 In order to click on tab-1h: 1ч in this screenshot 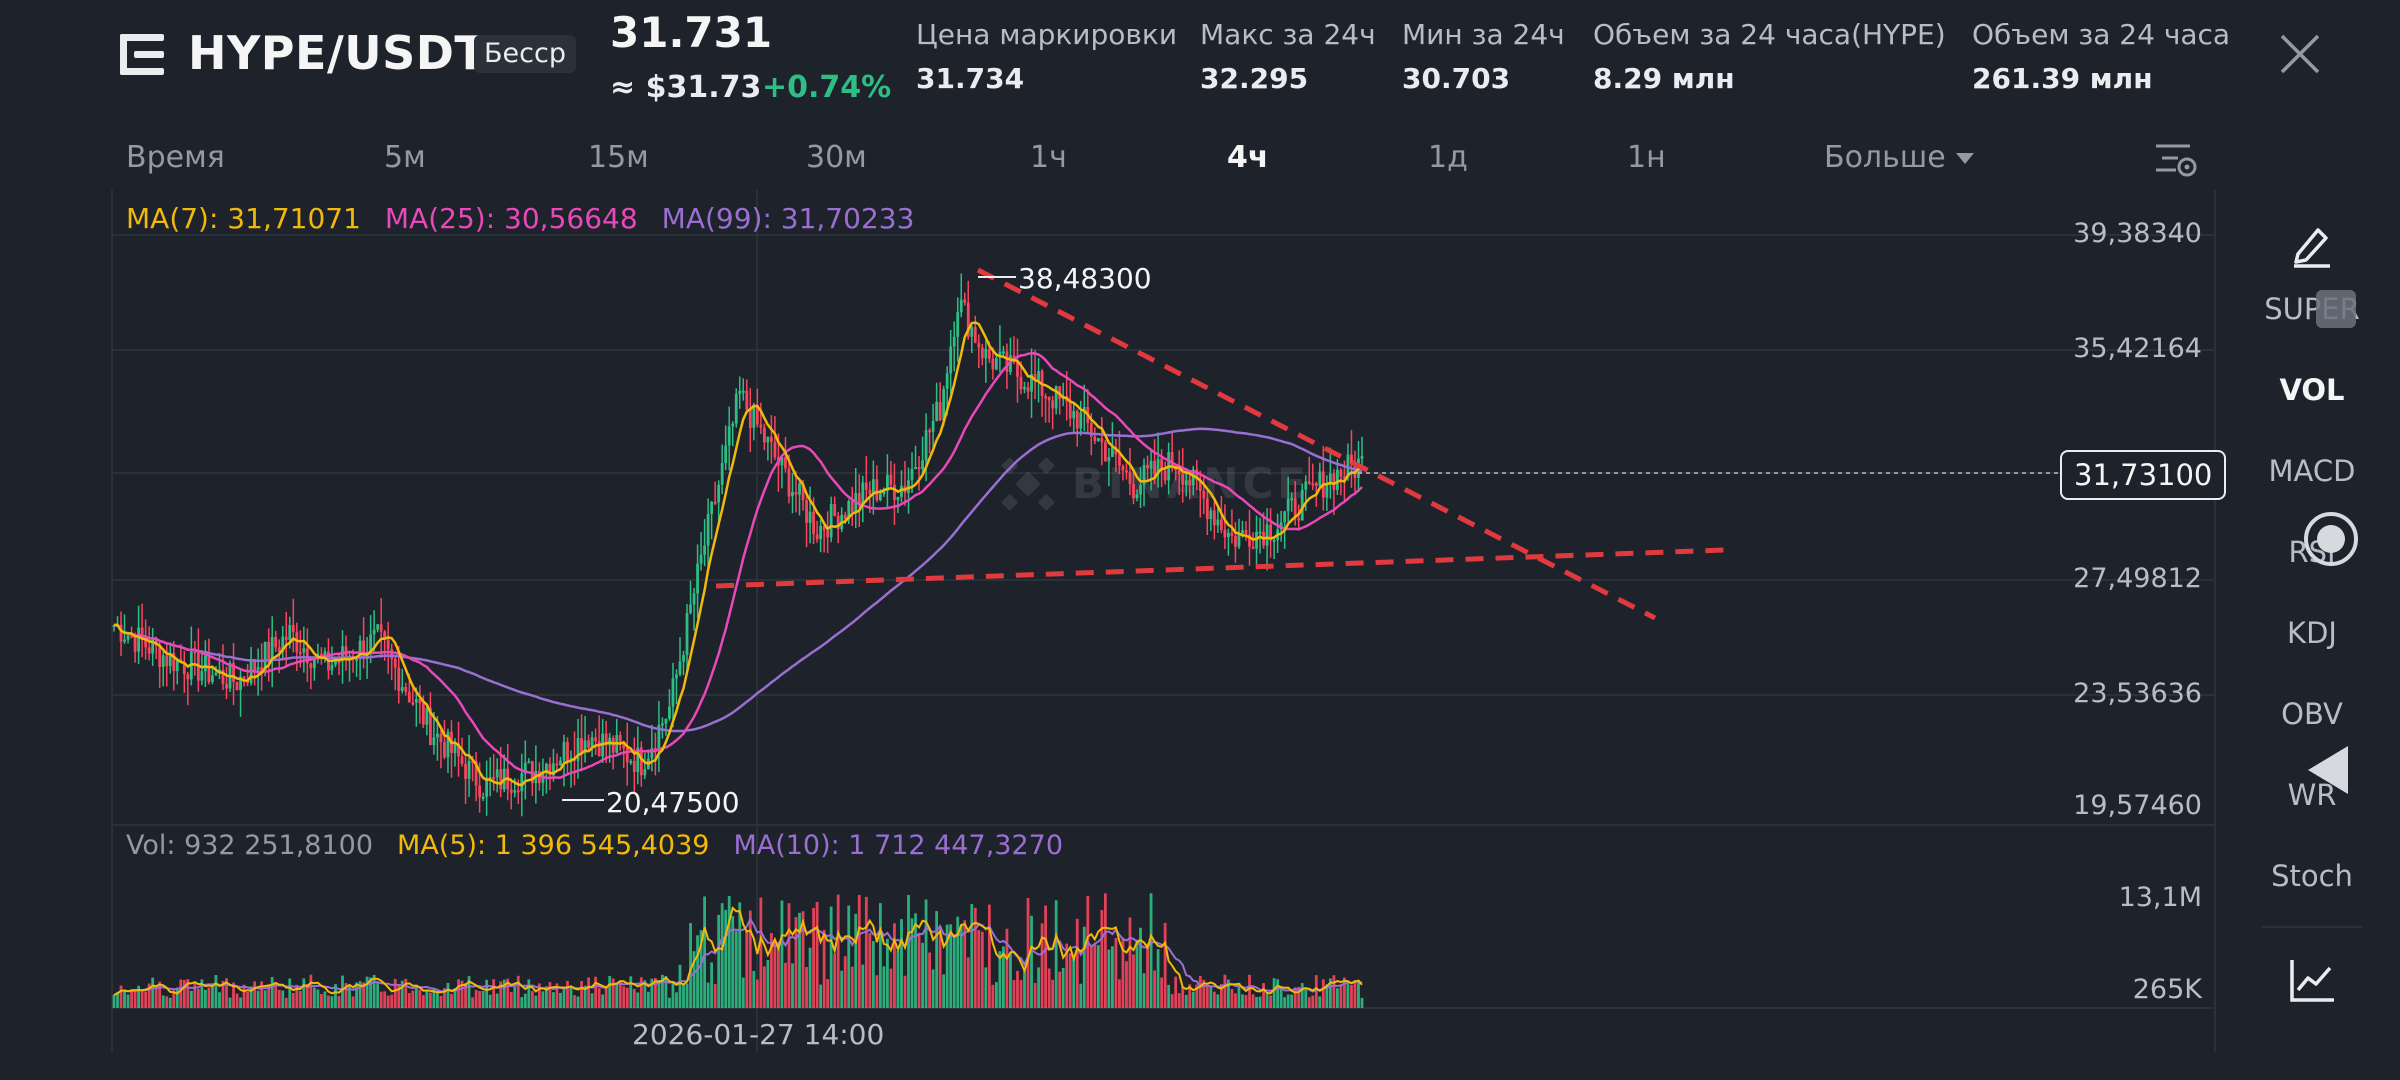, I will do `click(1048, 157)`.